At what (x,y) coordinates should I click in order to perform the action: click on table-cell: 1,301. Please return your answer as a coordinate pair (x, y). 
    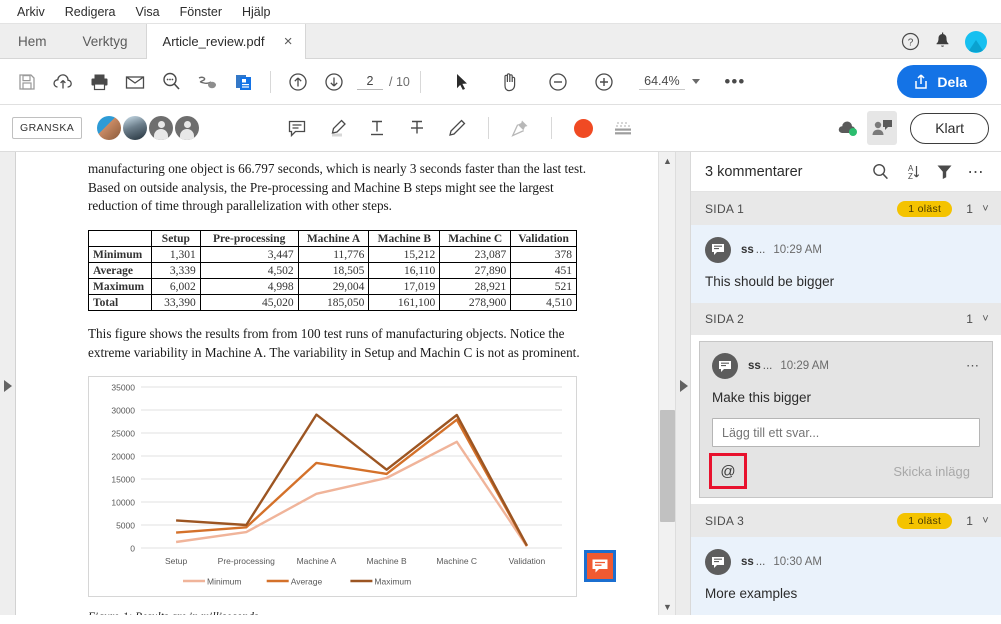
    Looking at the image, I should click on (175, 255).